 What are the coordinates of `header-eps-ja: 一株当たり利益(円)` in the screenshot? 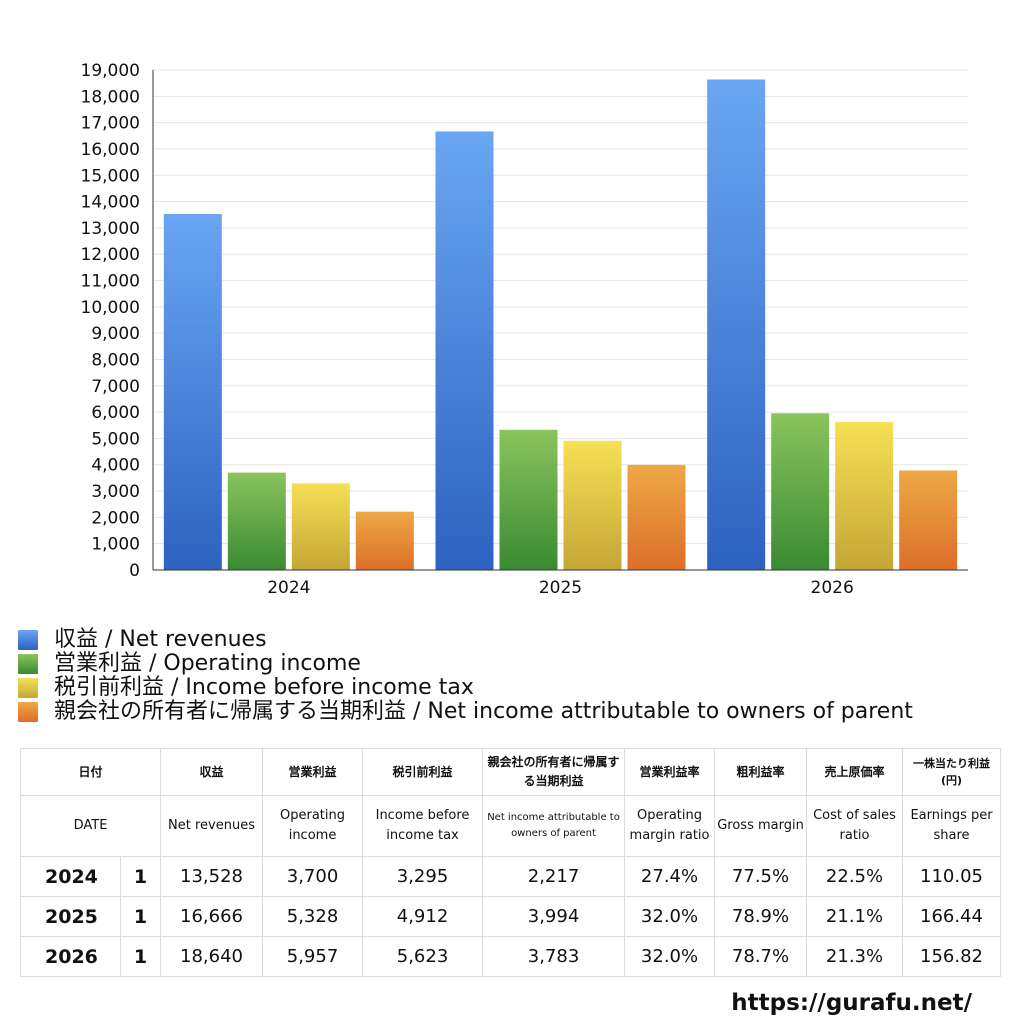 It's located at (952, 772).